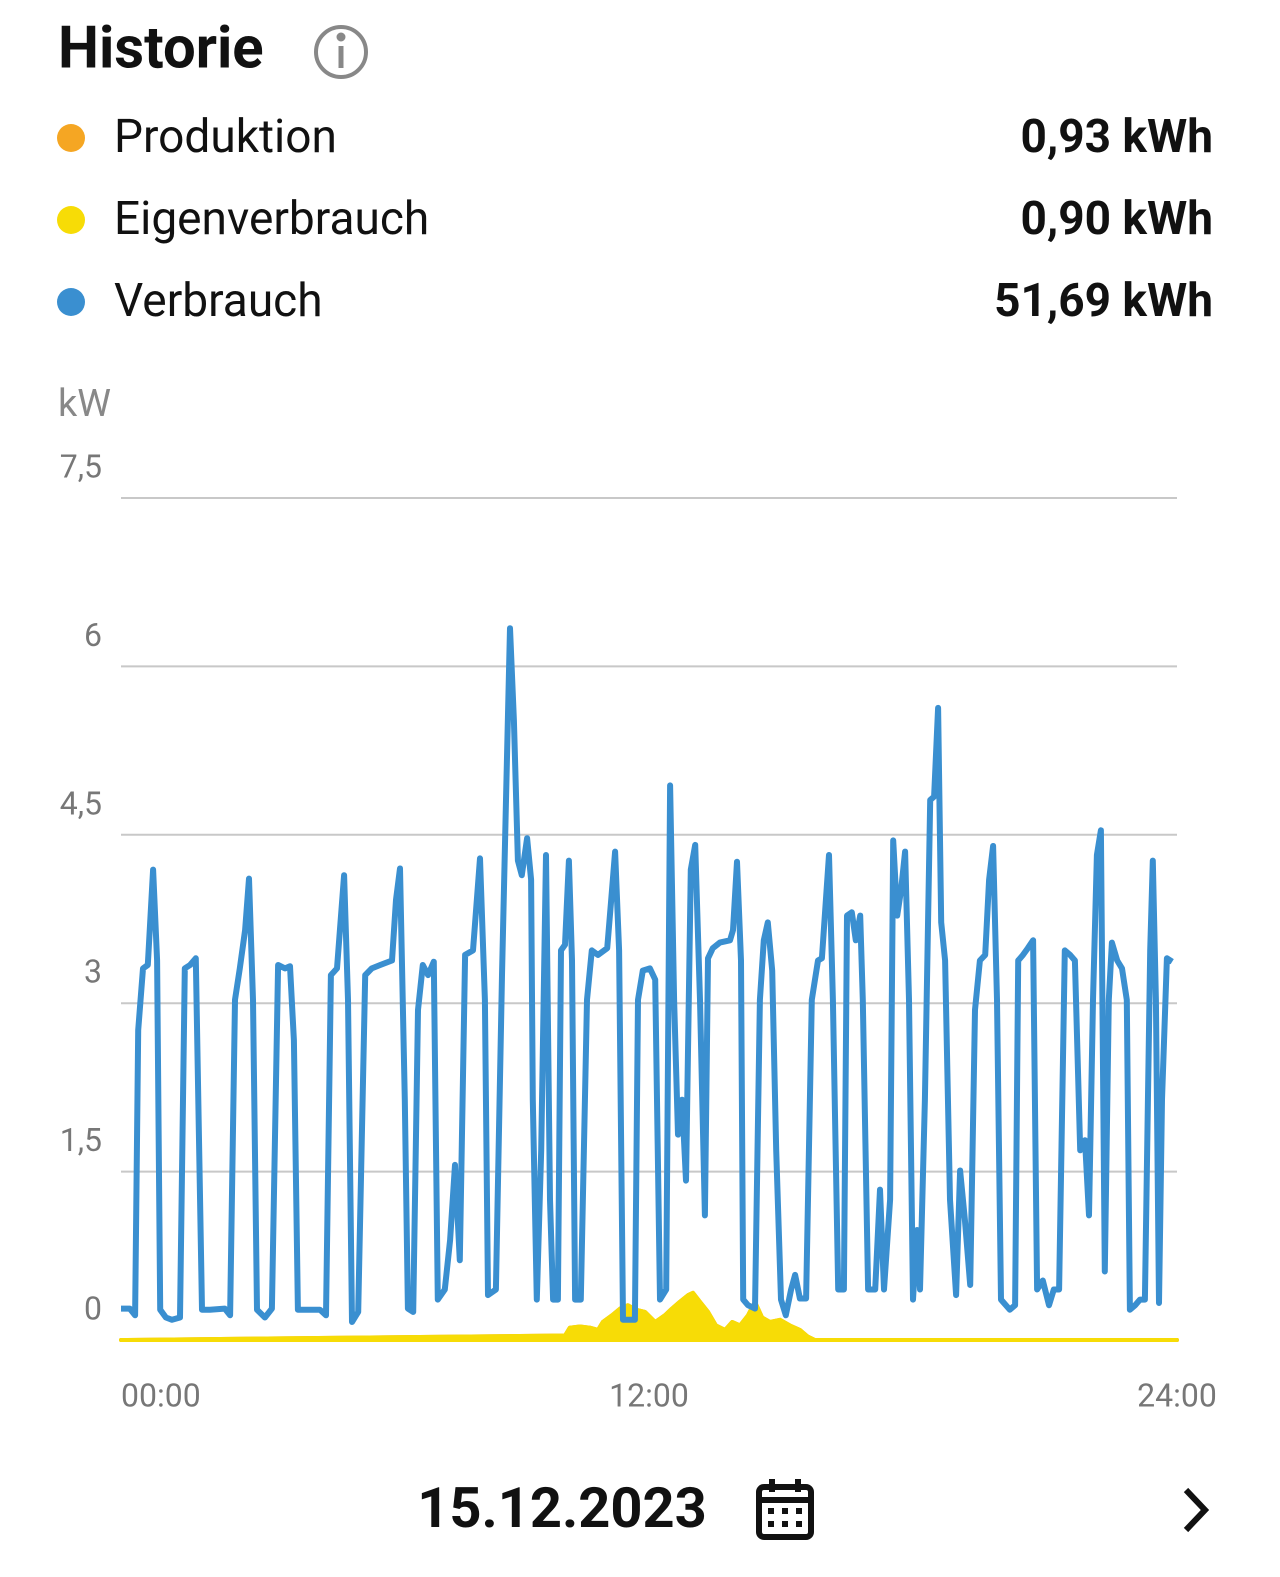 The width and height of the screenshot is (1280, 1577). What do you see at coordinates (93, 635) in the screenshot?
I see `y-tick-label: 6` at bounding box center [93, 635].